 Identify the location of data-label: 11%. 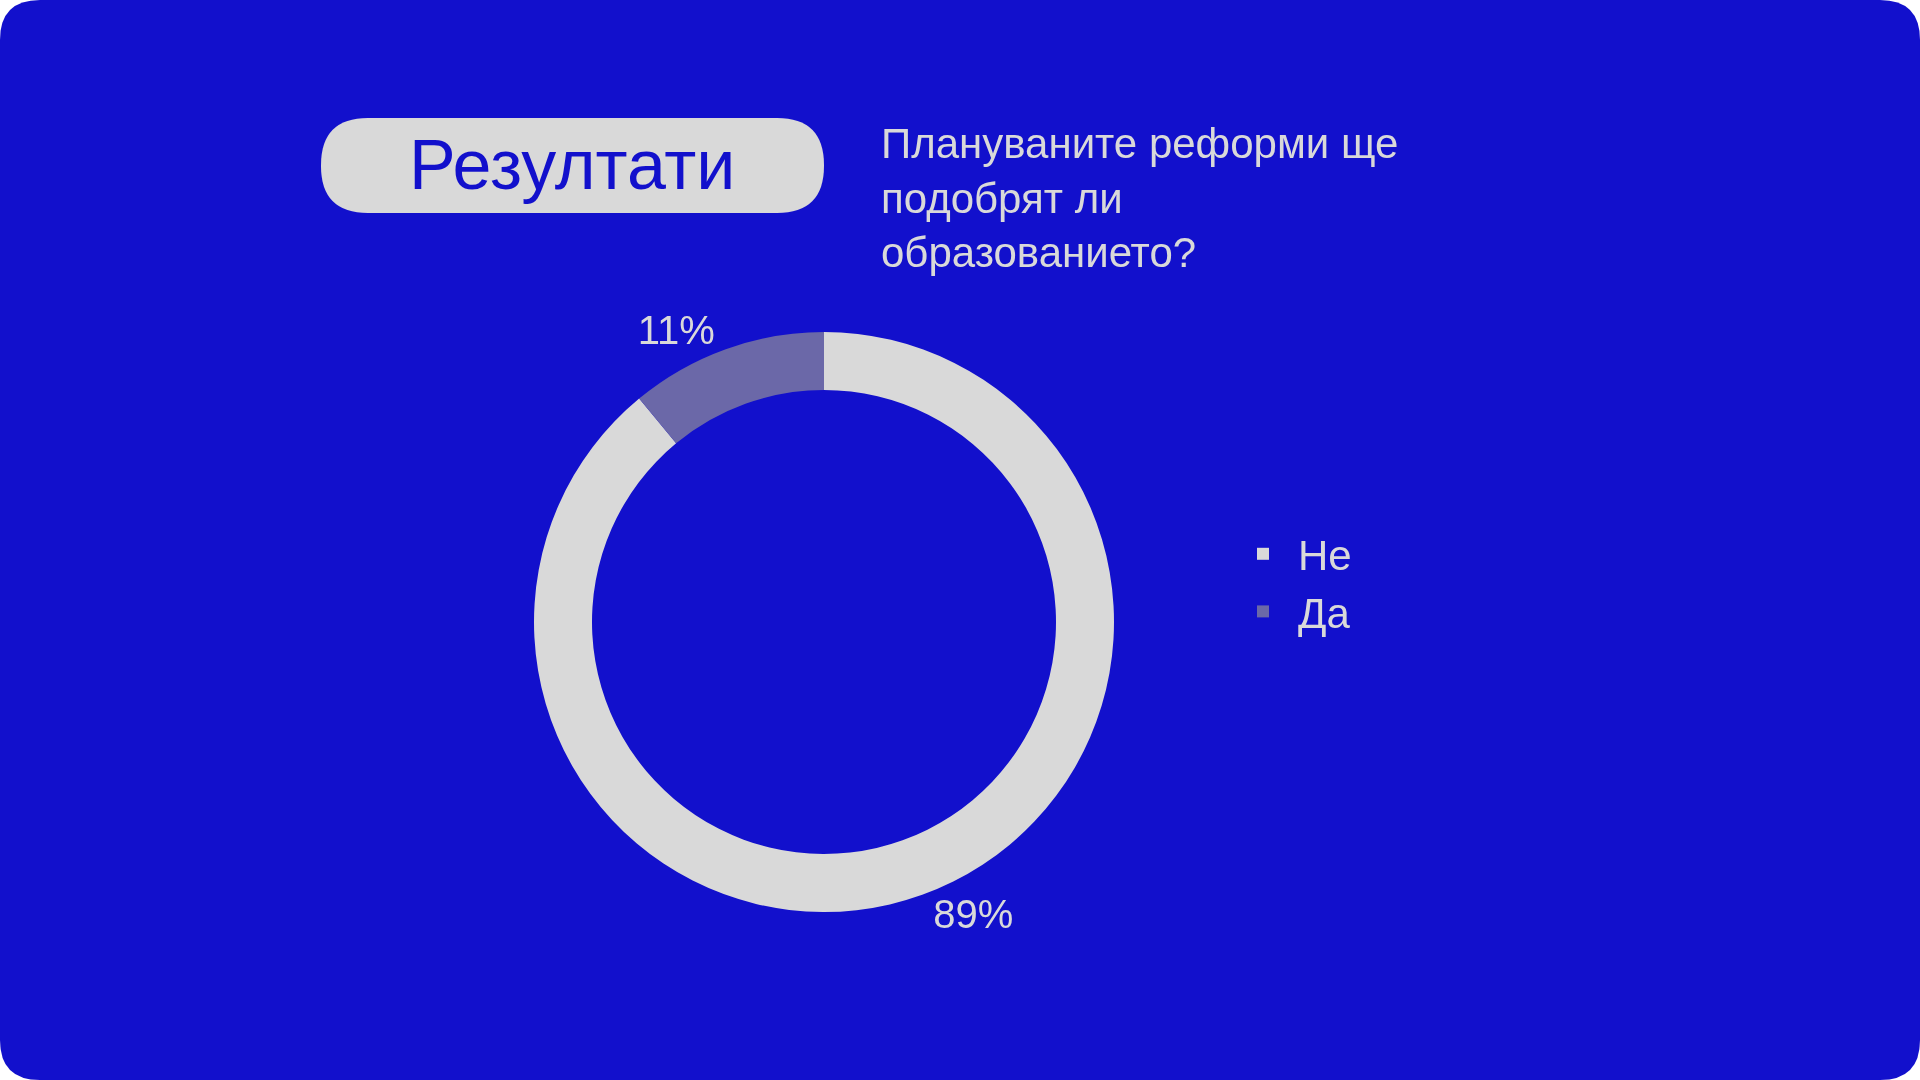
(676, 329).